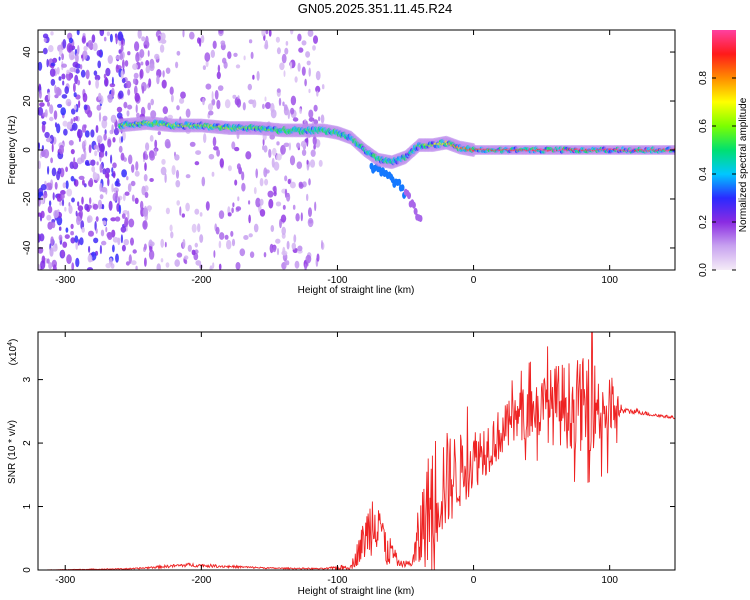 This screenshot has height=600, width=750. What do you see at coordinates (399, 182) in the screenshot?
I see `heatmap-branch-cell` at bounding box center [399, 182].